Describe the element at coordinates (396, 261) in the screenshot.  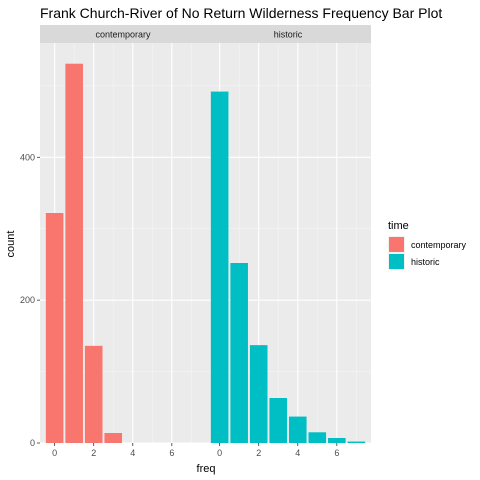
I see `legend-swatch-historic` at that location.